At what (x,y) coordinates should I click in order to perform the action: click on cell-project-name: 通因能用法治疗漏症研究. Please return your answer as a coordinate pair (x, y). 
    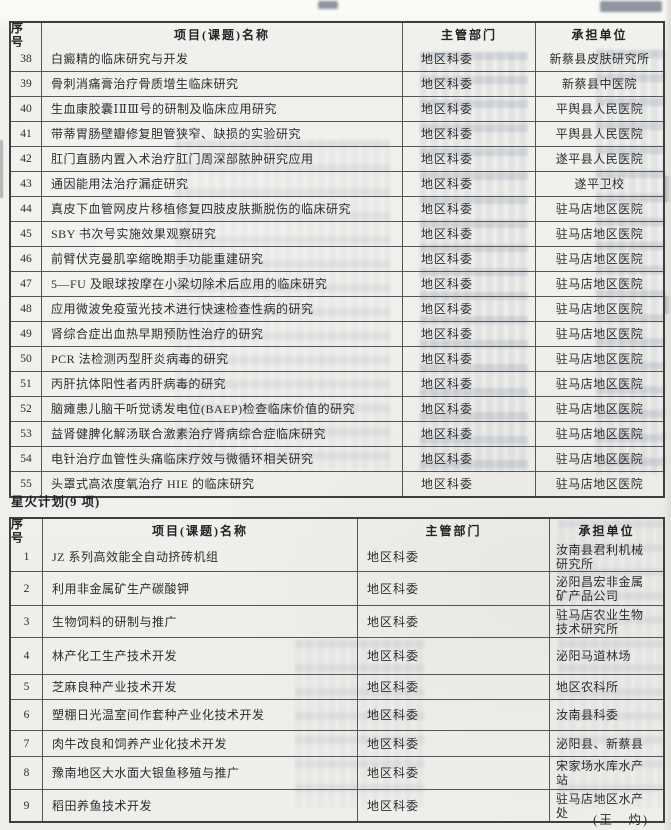
    Looking at the image, I should click on (221, 184).